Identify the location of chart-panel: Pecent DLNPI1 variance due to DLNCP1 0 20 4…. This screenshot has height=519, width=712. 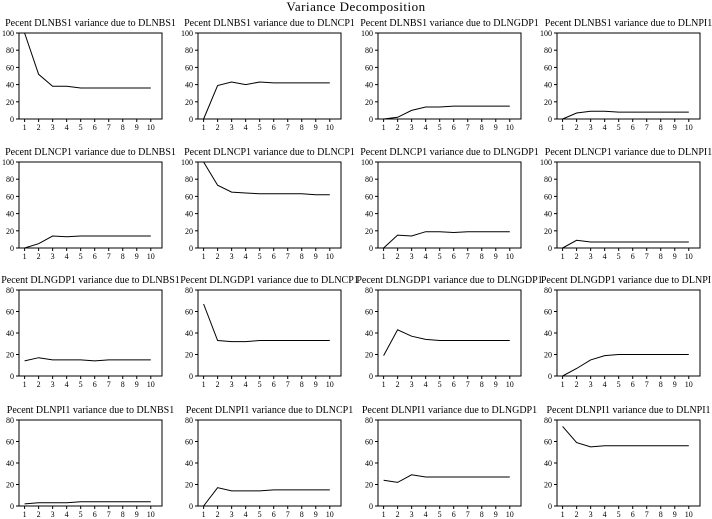
(269, 462).